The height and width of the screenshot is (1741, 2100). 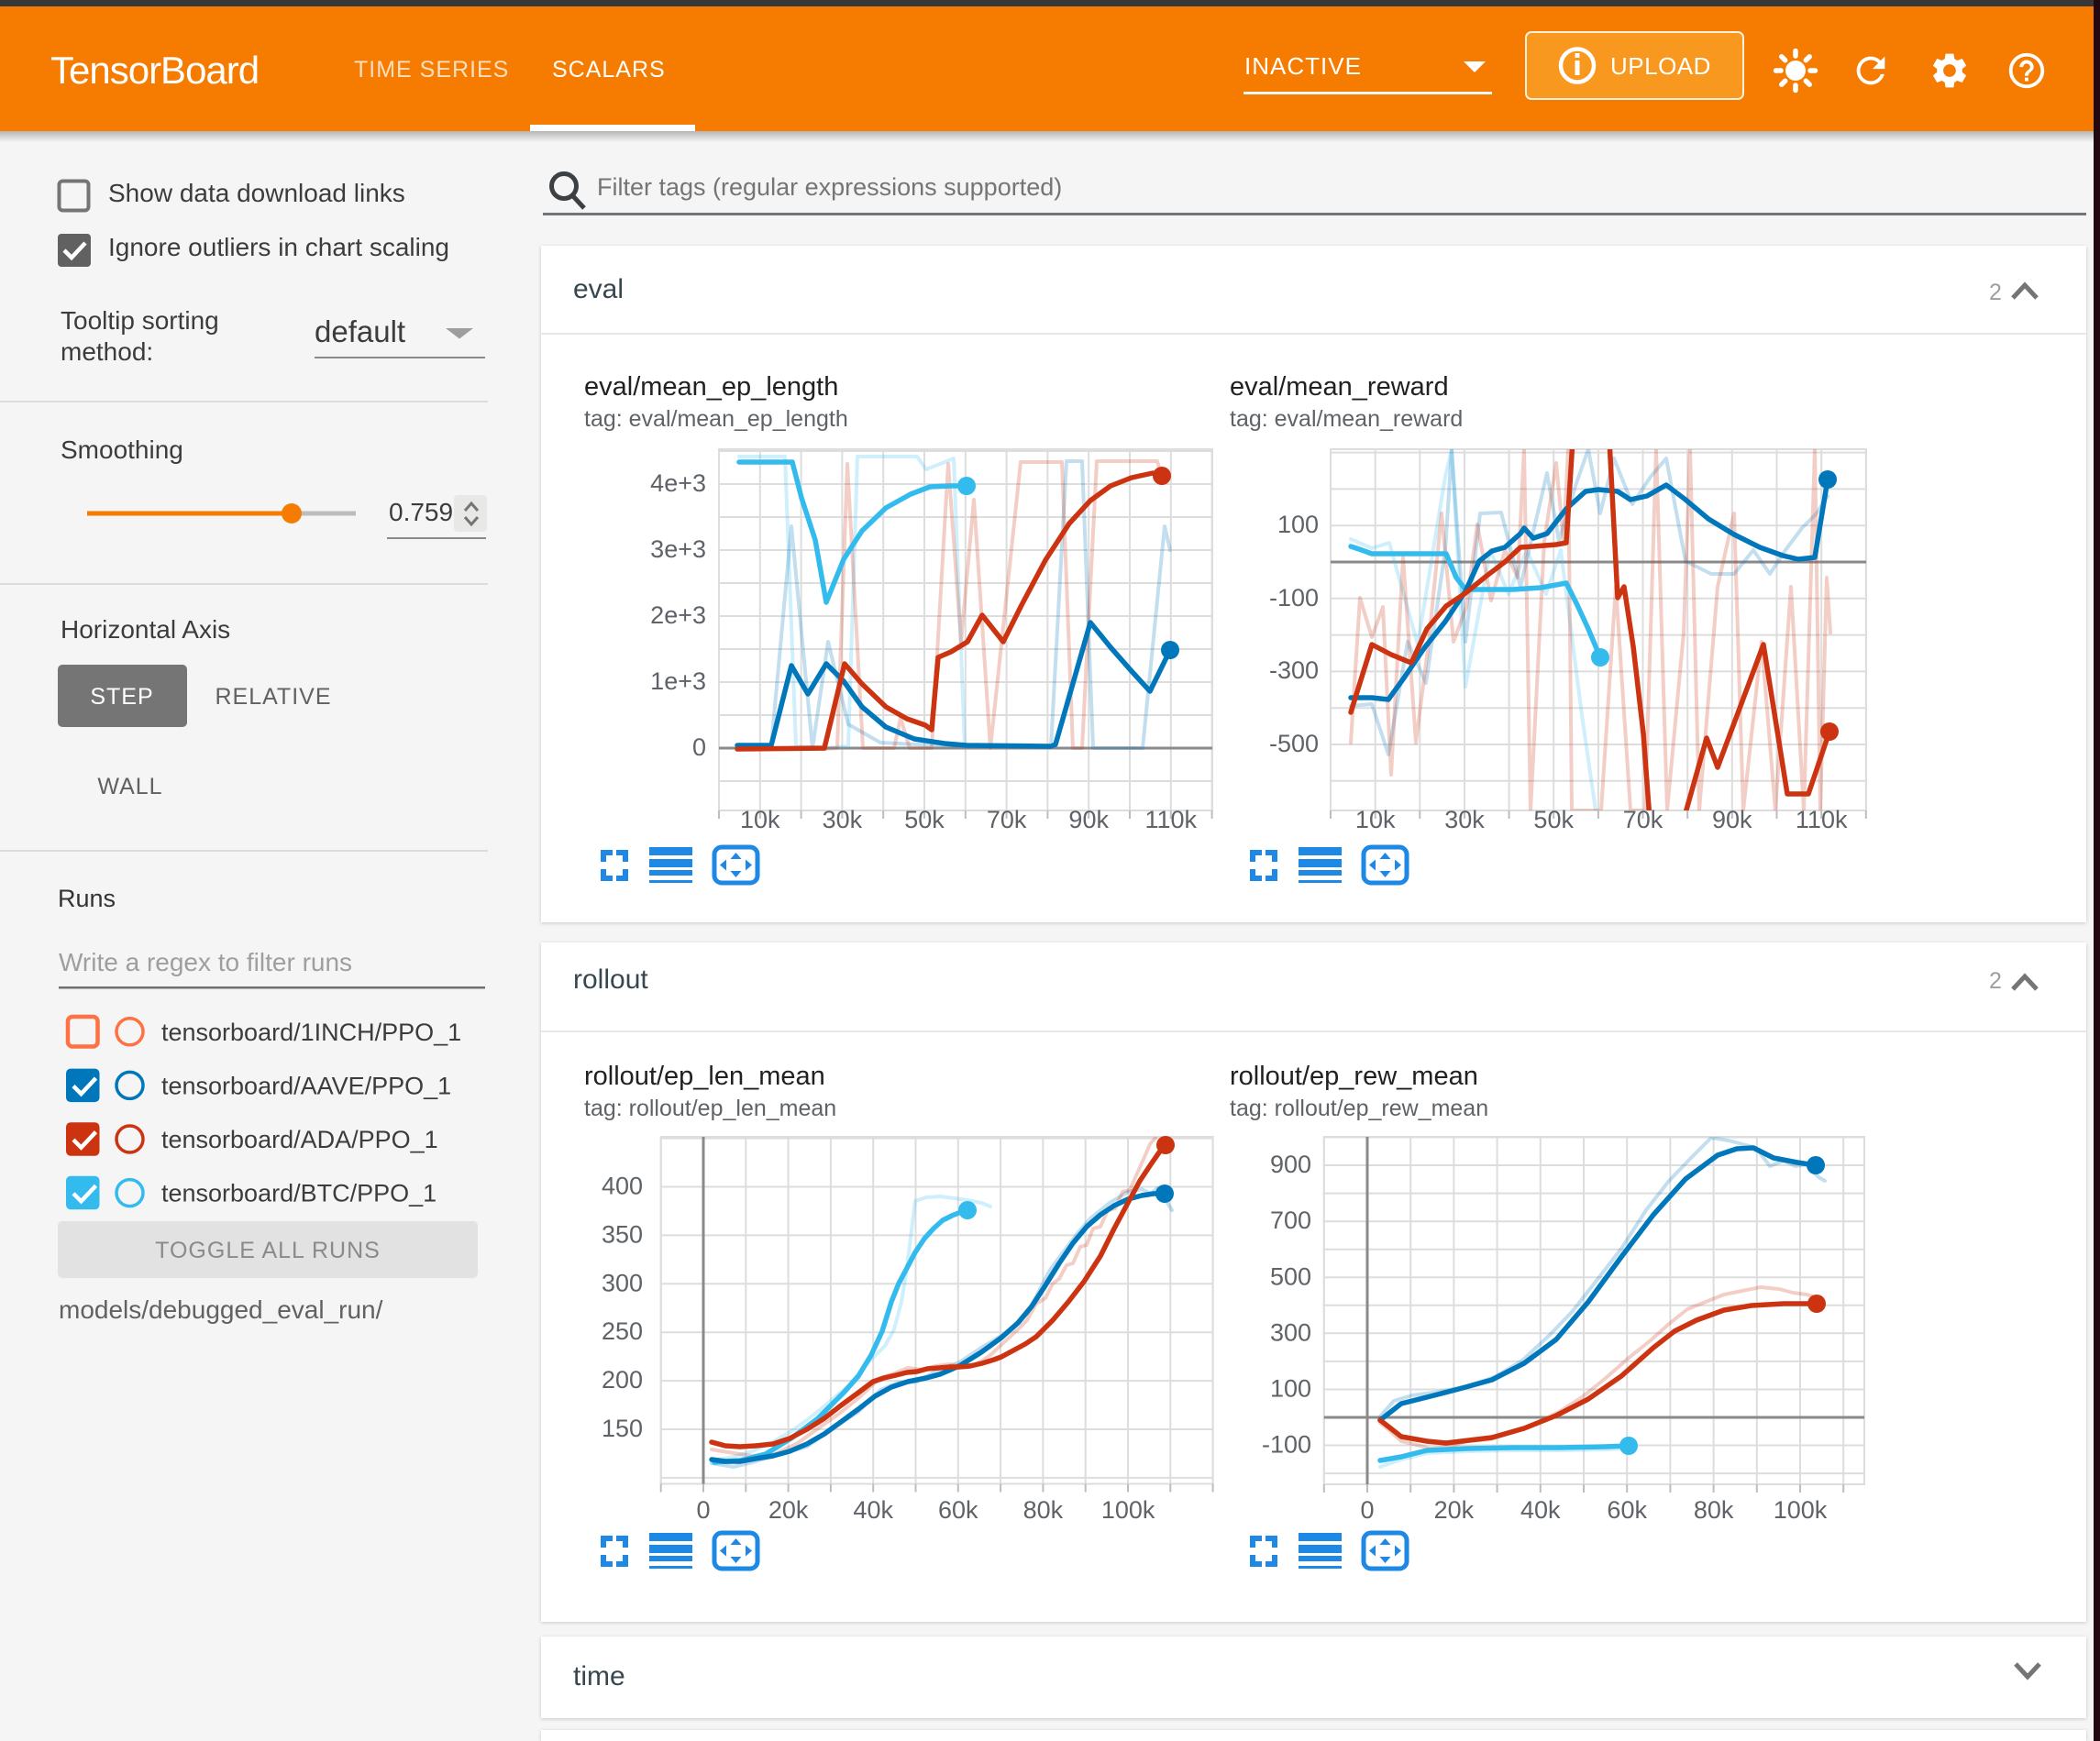 I want to click on svg-text: 150, so click(x=622, y=1429).